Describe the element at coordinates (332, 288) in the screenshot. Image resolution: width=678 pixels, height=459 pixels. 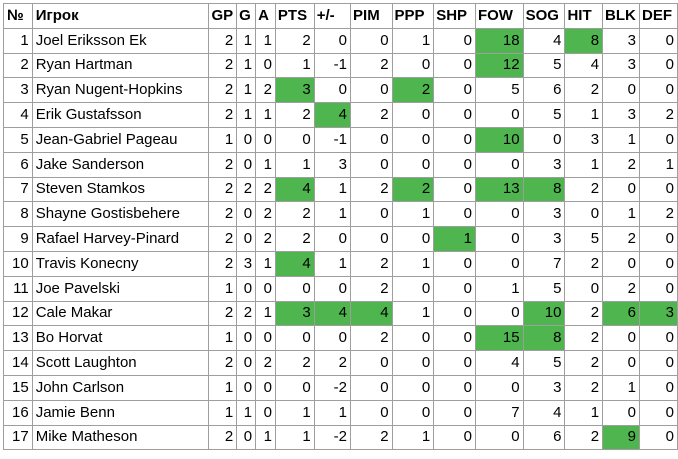
I see `cell-plus-minus: 0` at that location.